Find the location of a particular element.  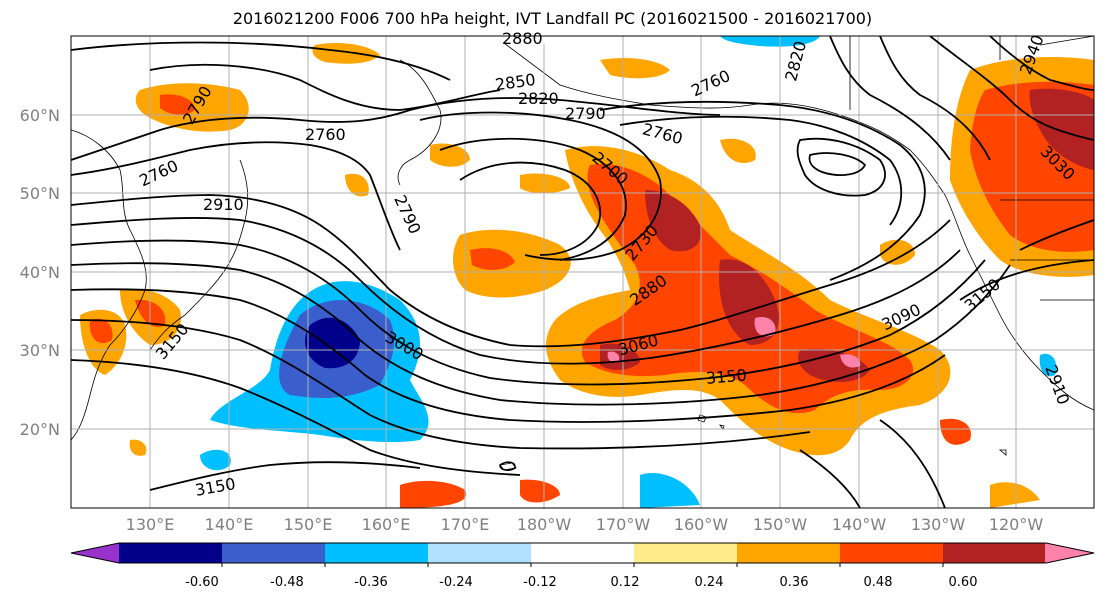

lon-label: 130°E is located at coordinates (150, 524).